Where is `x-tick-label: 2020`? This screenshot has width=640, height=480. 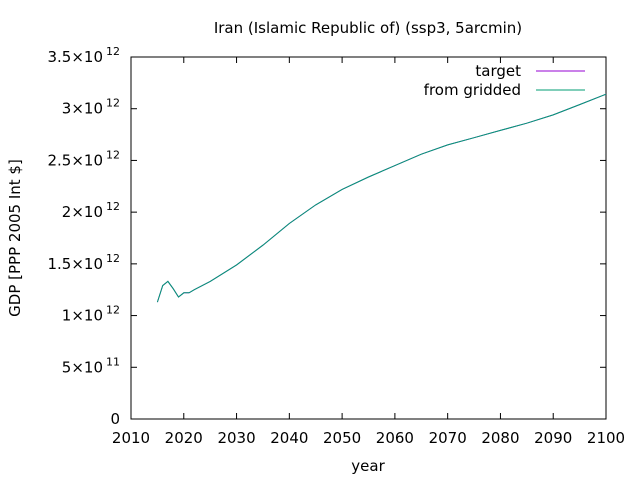
x-tick-label: 2020 is located at coordinates (184, 438).